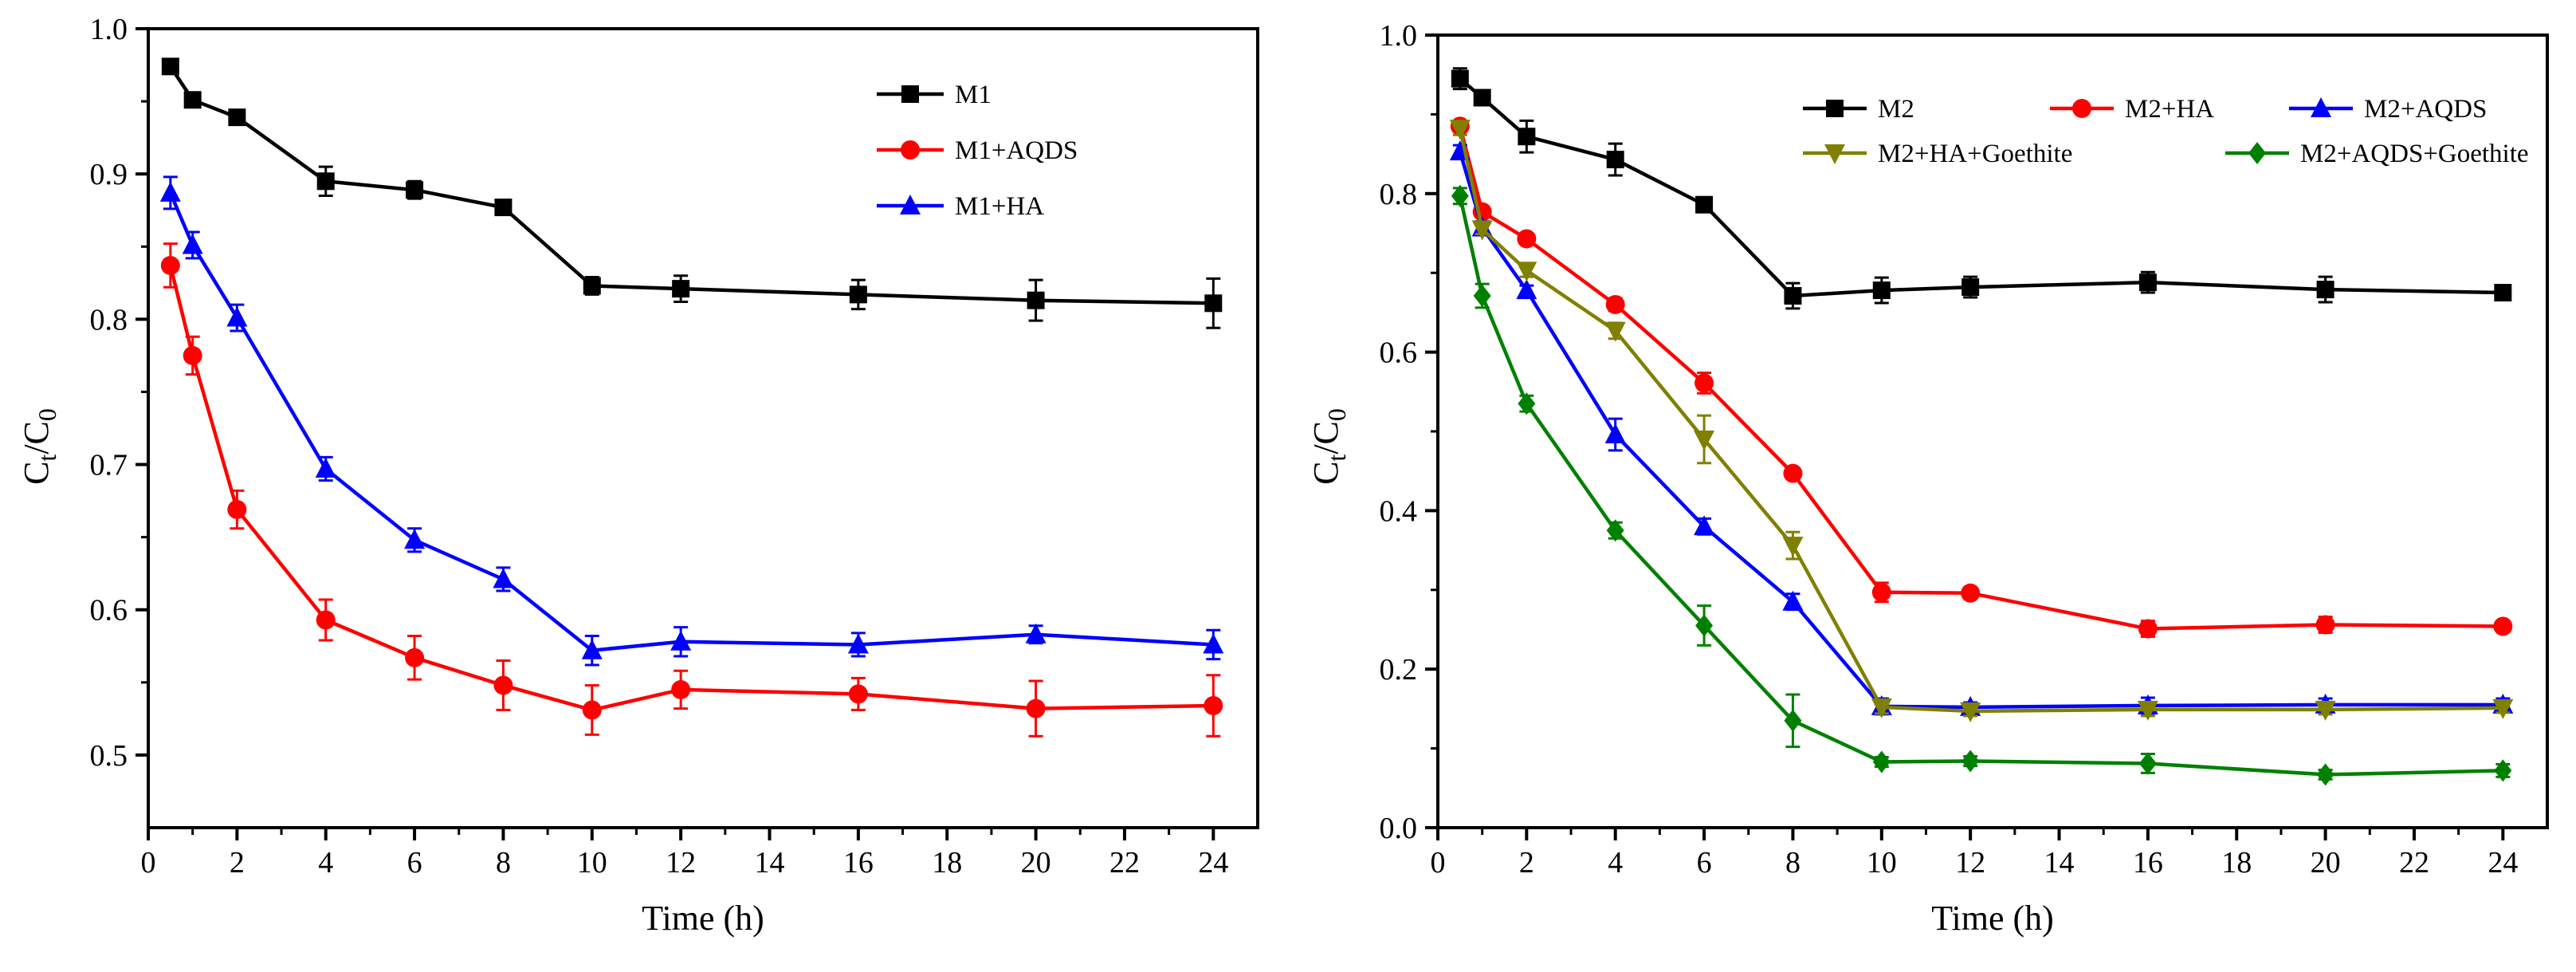 The height and width of the screenshot is (972, 2576). Describe the element at coordinates (2414, 154) in the screenshot. I see `legend-label: M2+AQDS+Goethite` at that location.